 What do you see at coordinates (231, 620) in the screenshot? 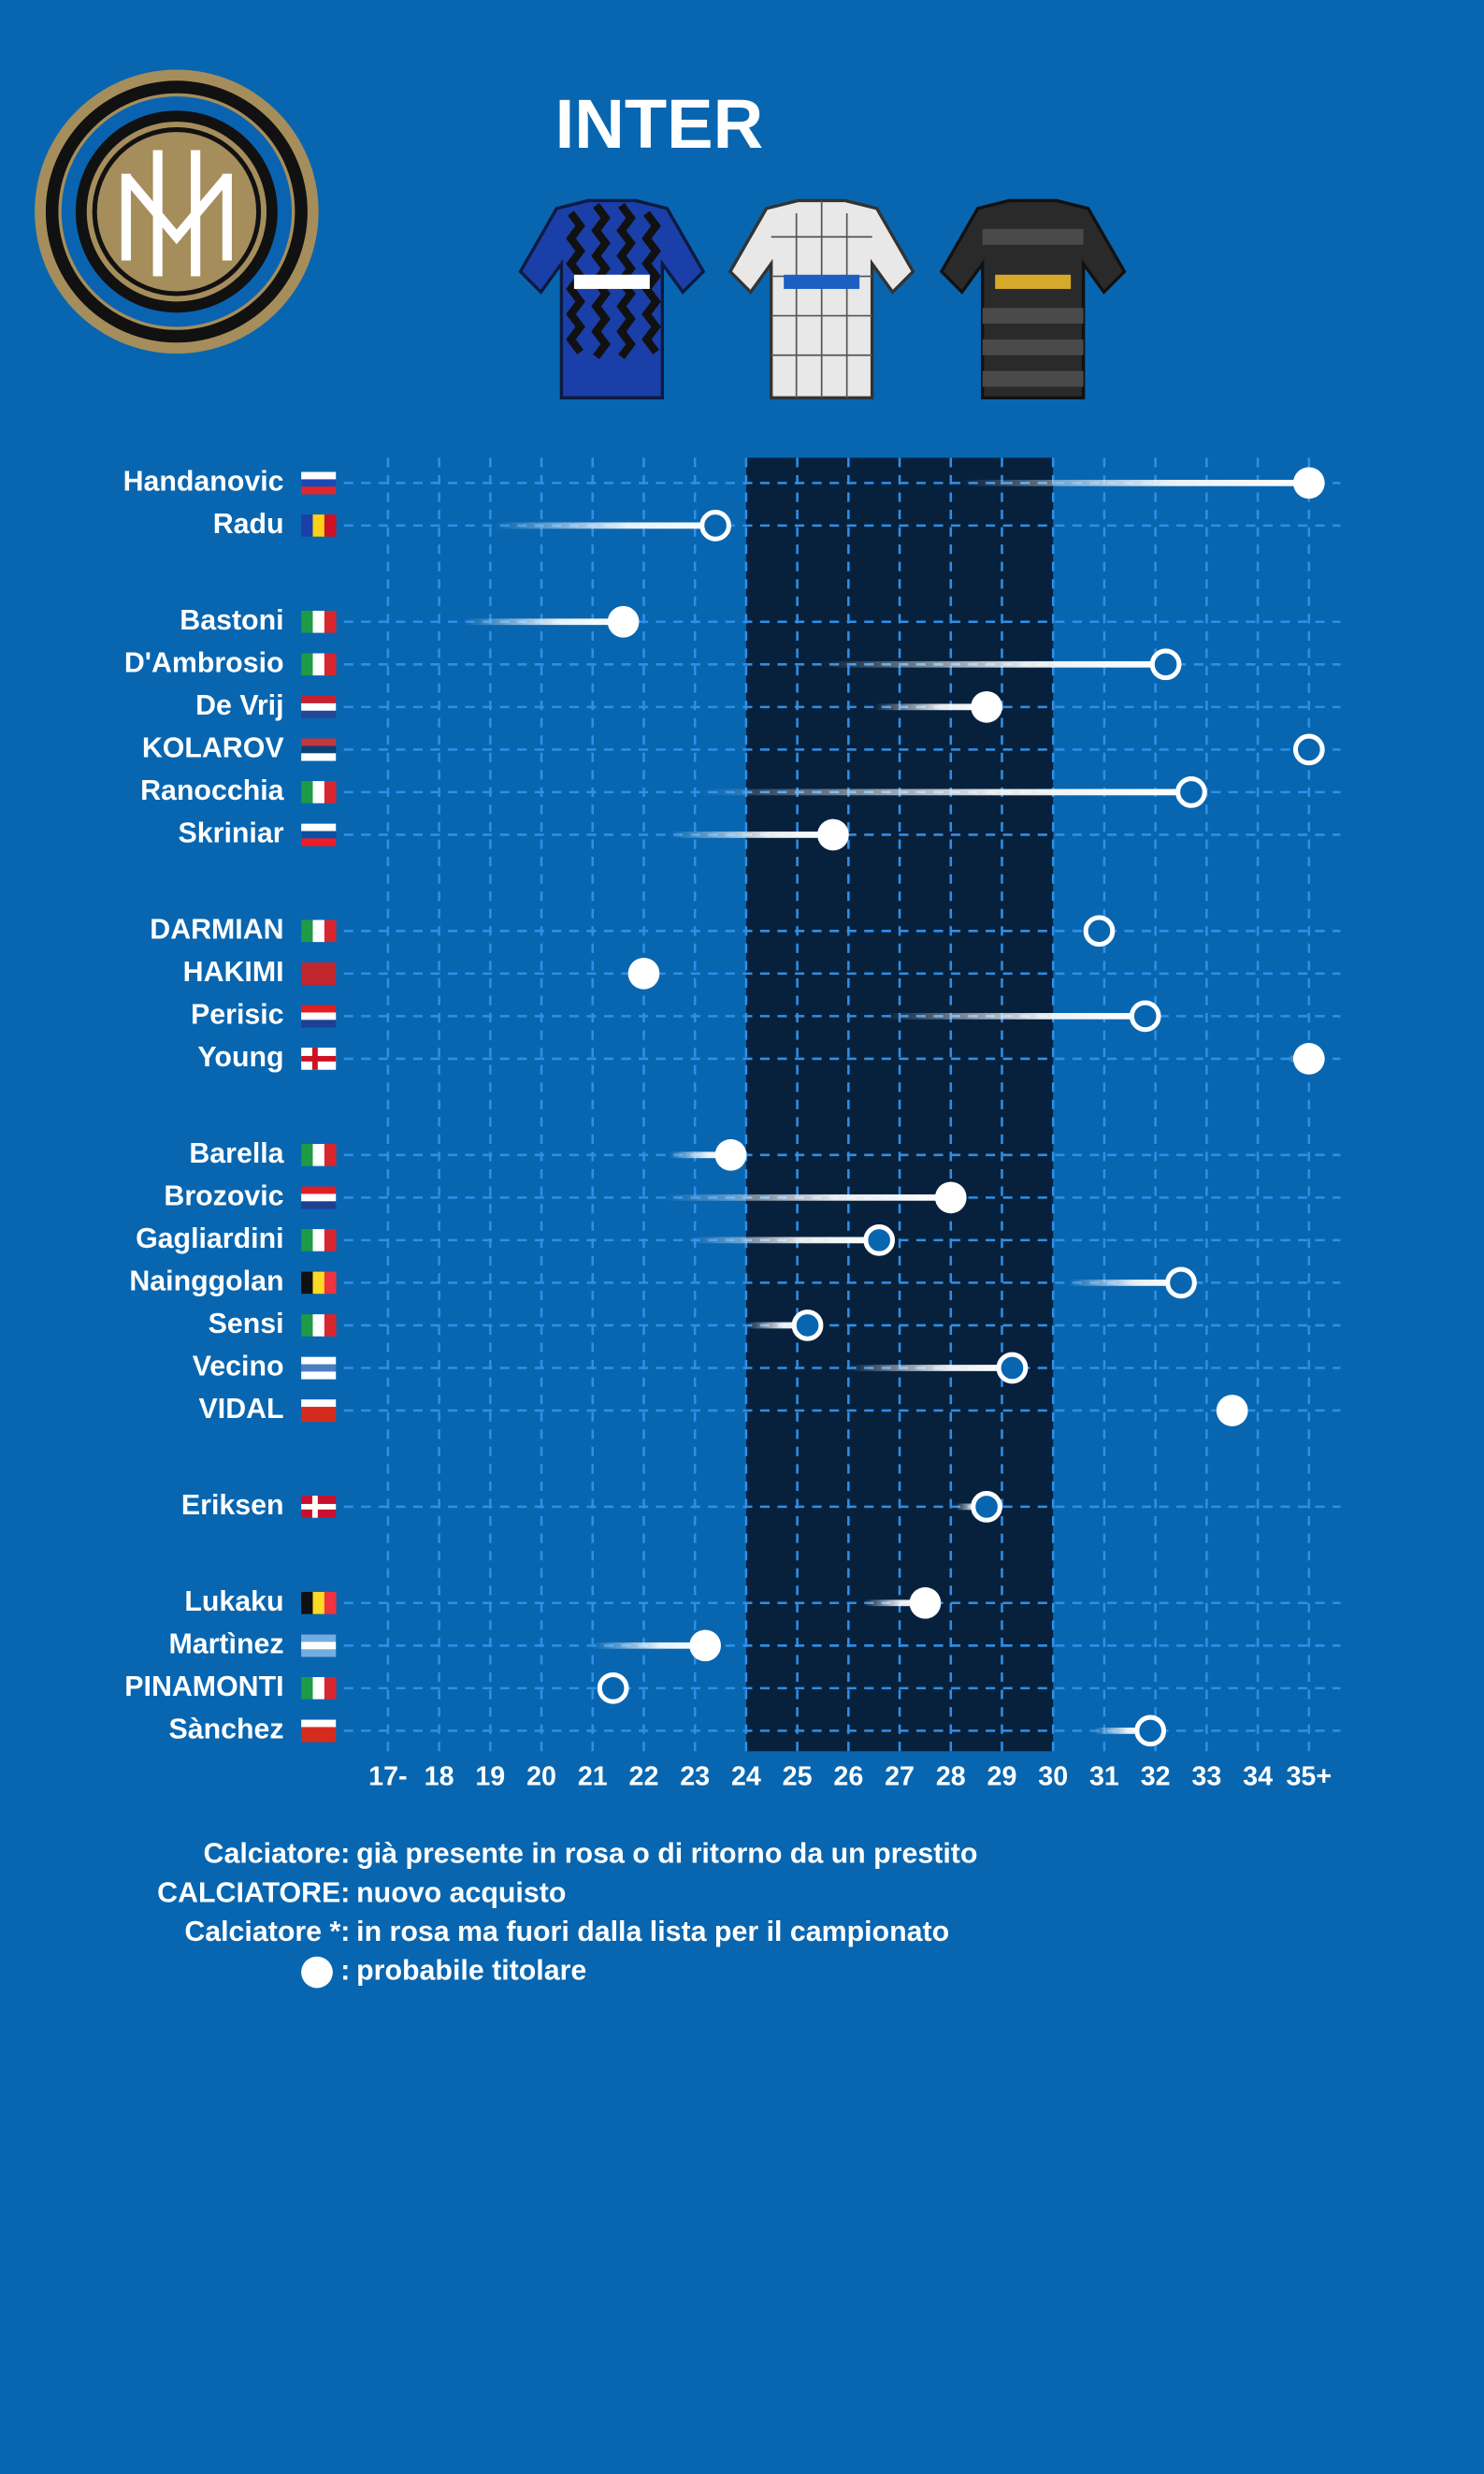
I see `player-name: Bastoni` at bounding box center [231, 620].